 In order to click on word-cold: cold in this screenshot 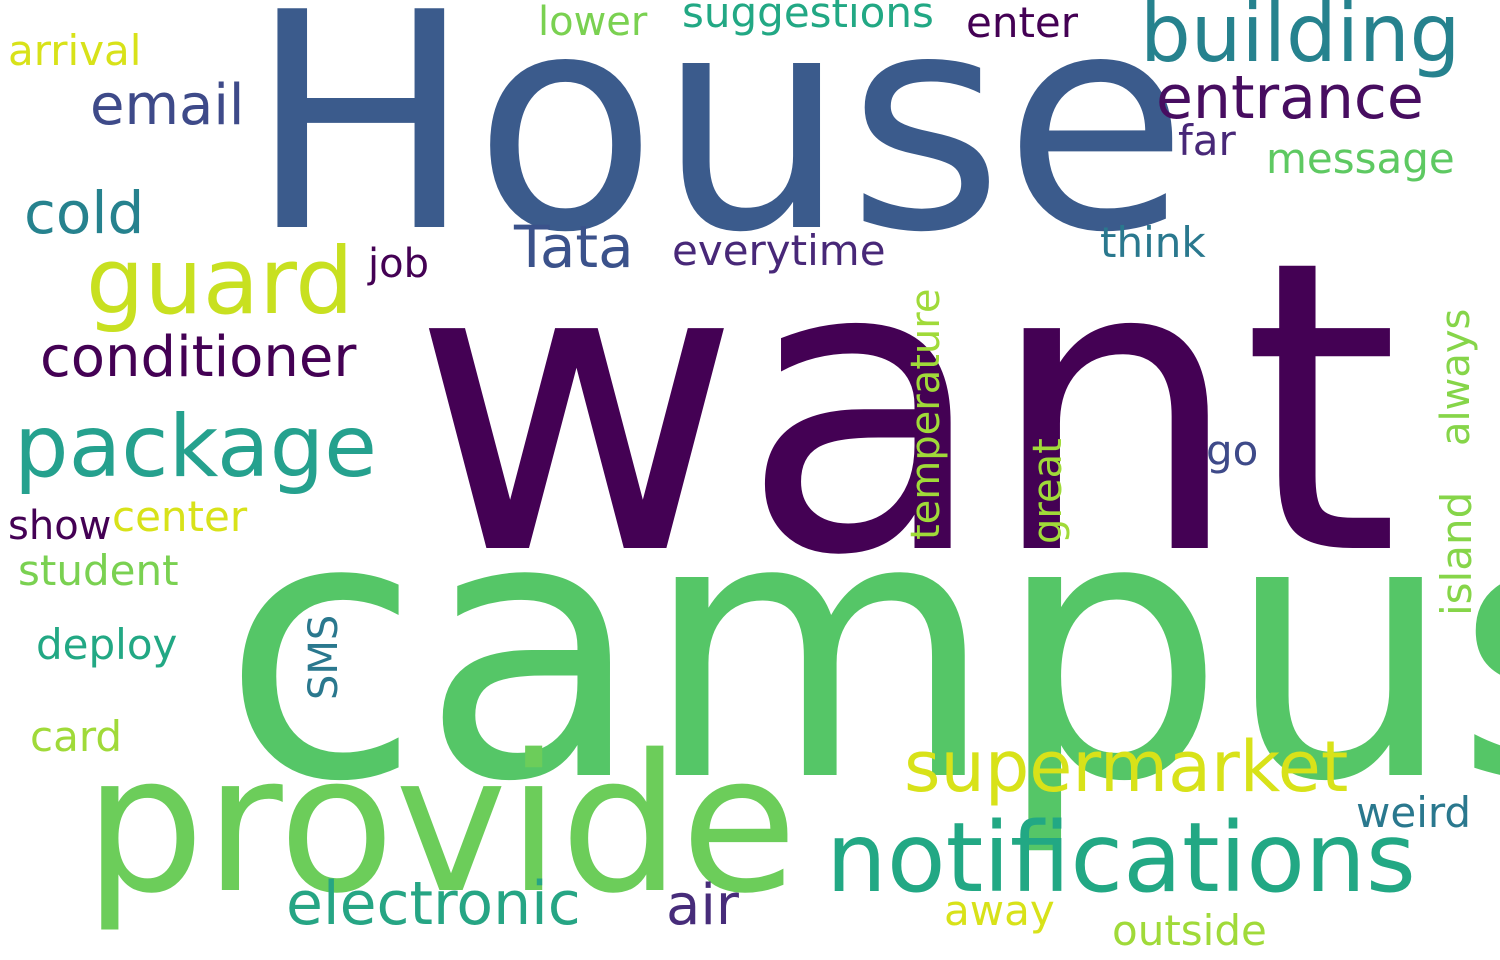, I will do `click(84, 213)`.